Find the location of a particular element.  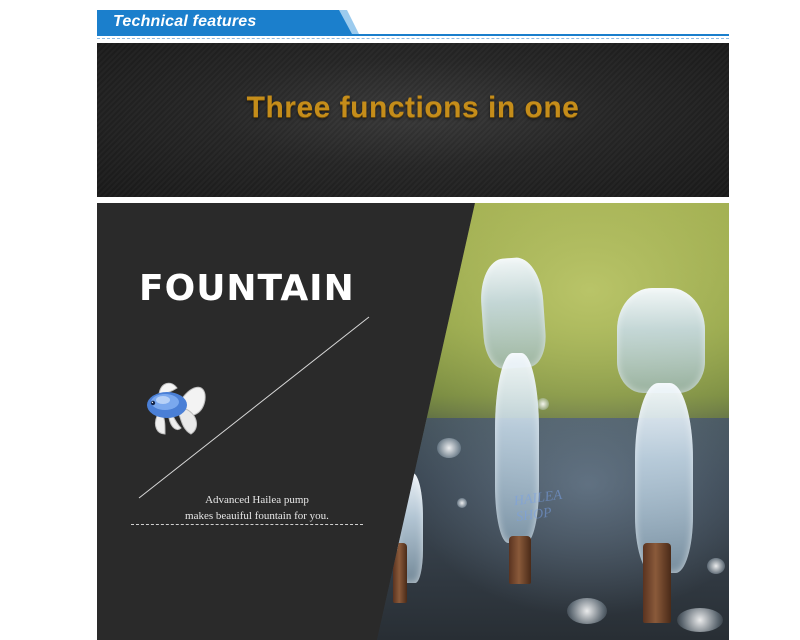

header-tab is located at coordinates (224, 22).